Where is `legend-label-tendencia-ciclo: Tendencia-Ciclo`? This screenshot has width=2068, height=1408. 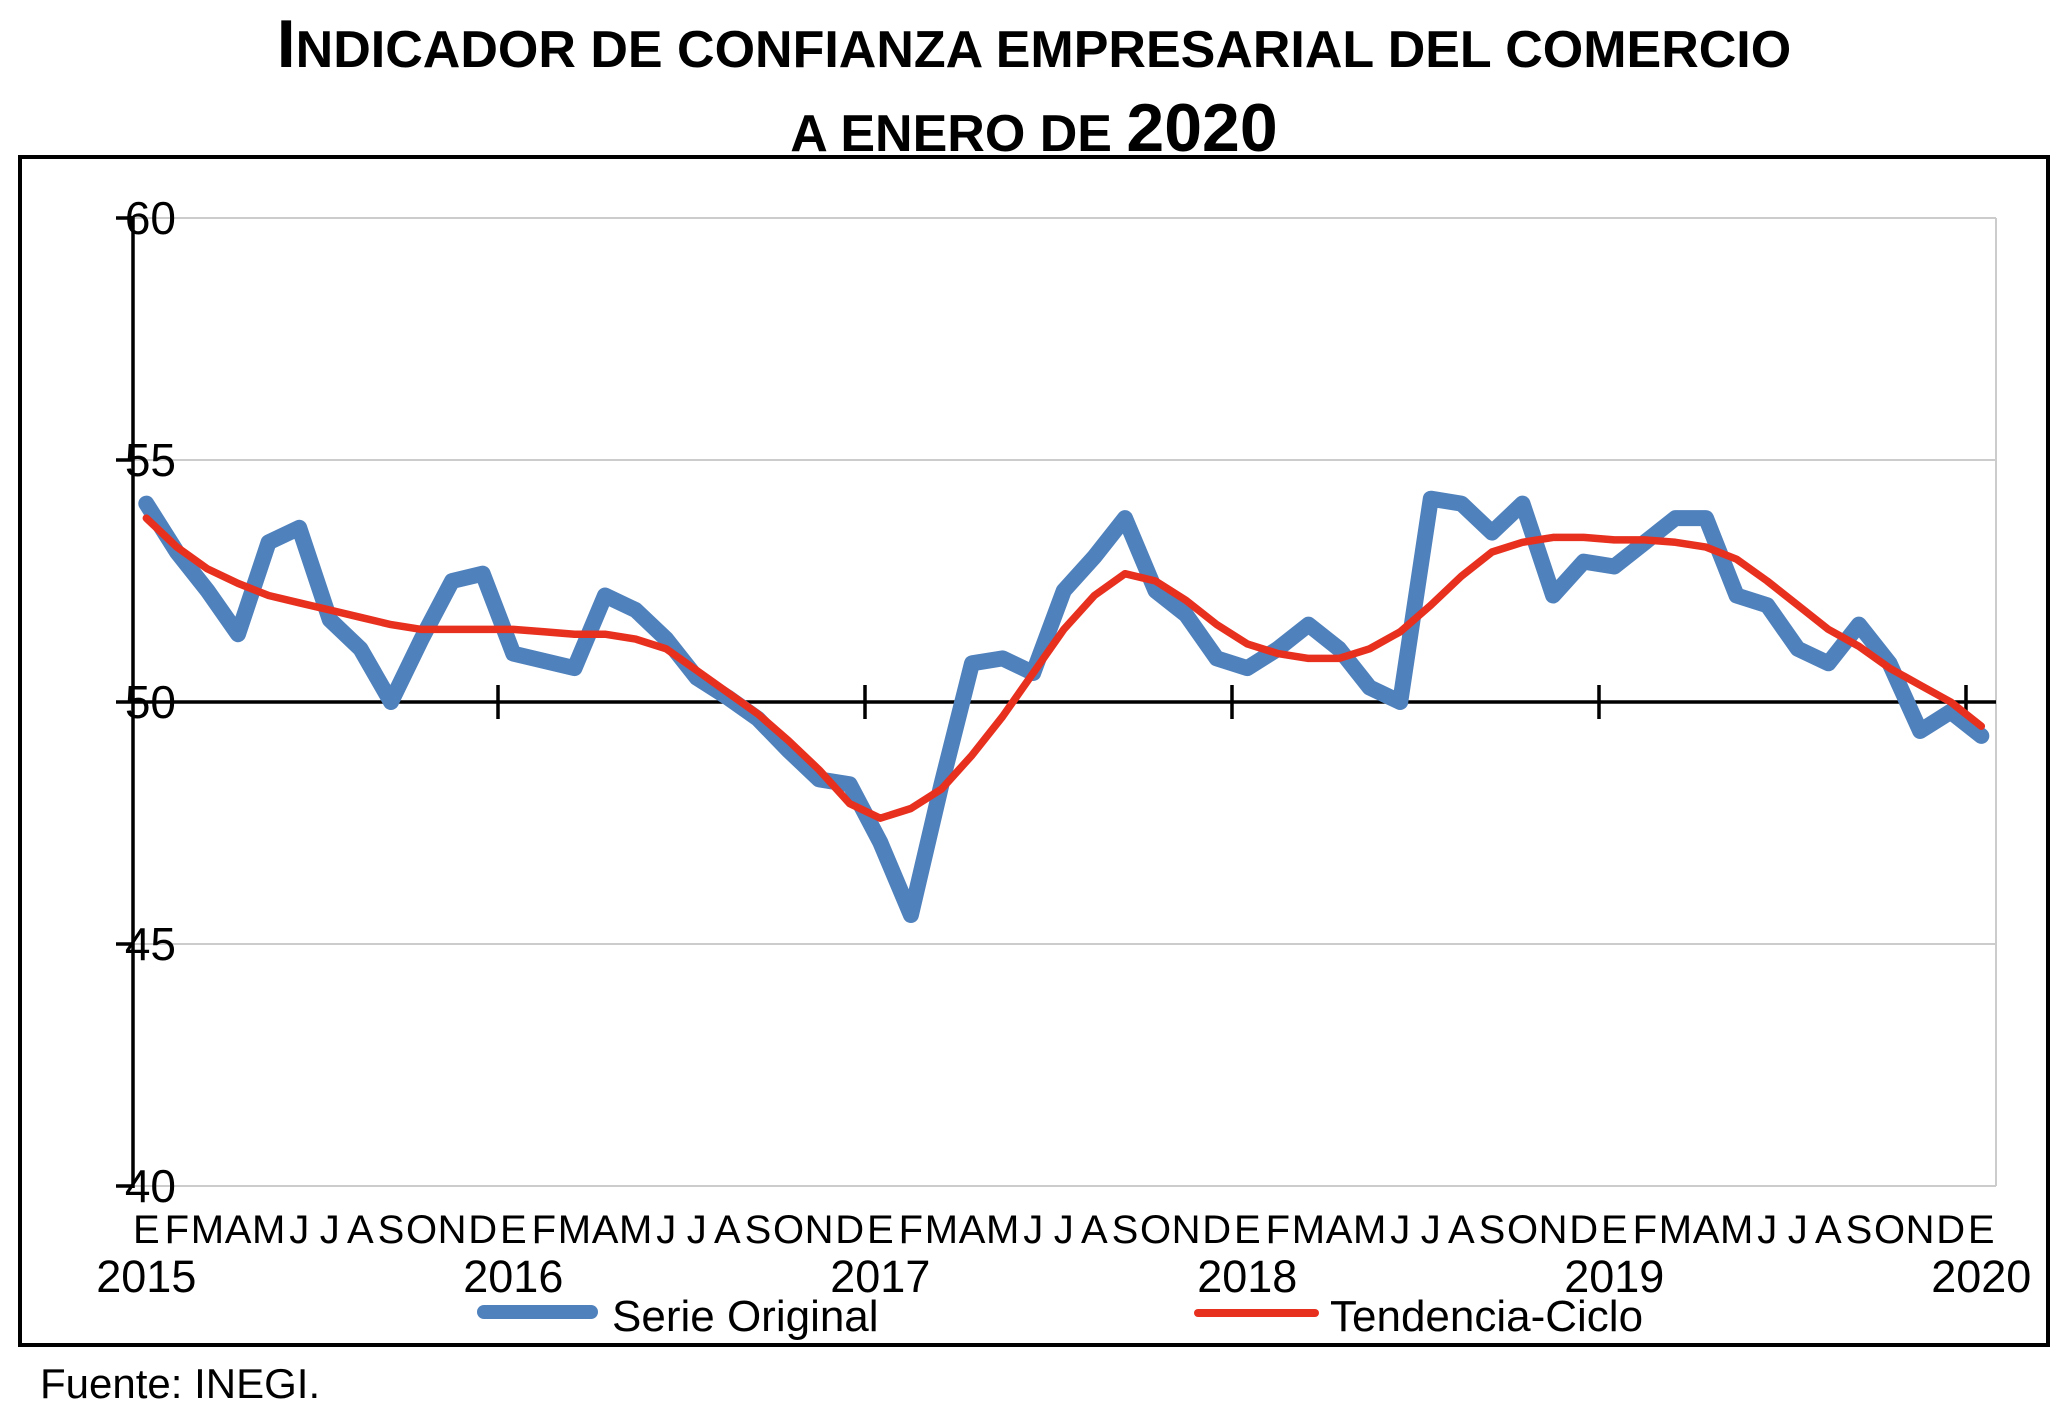 legend-label-tendencia-ciclo: Tendencia-Ciclo is located at coordinates (1487, 1316).